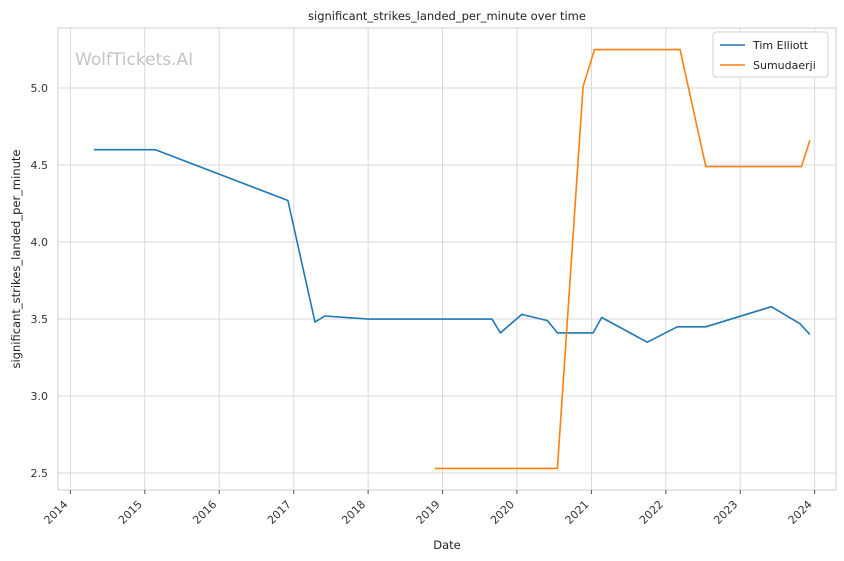  Describe the element at coordinates (279, 512) in the screenshot. I see `x-tick-label: 2017` at that location.